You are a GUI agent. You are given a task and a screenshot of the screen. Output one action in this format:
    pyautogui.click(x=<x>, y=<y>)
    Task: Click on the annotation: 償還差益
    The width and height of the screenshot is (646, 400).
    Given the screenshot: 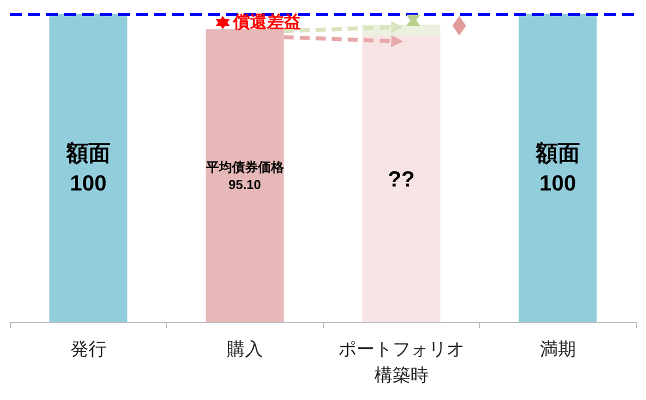 What is the action you would take?
    pyautogui.click(x=266, y=22)
    